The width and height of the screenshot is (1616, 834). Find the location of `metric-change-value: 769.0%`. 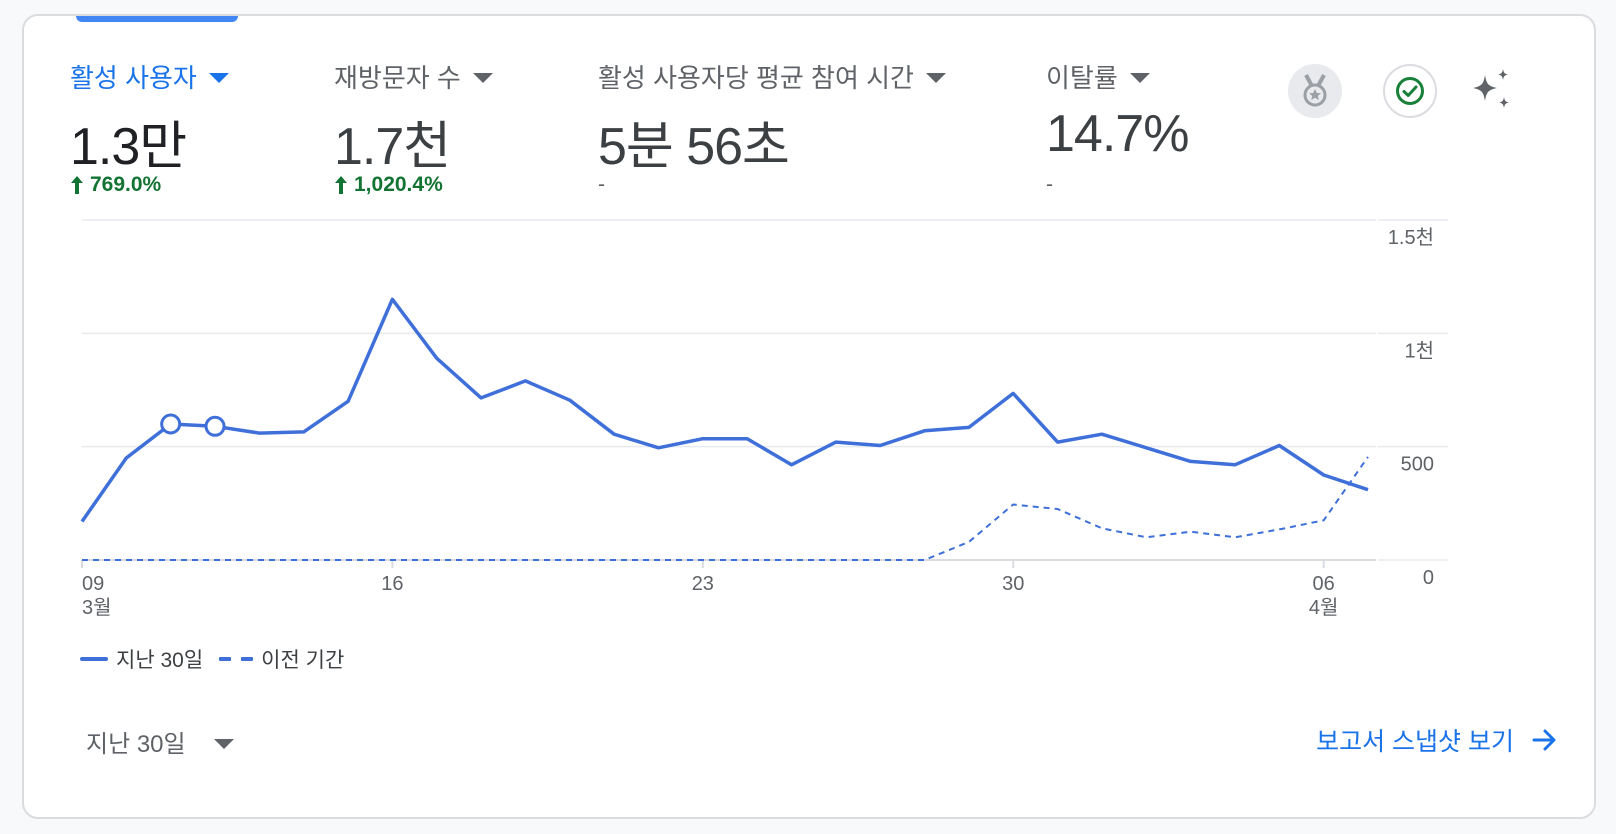

metric-change-value: 769.0% is located at coordinates (126, 184).